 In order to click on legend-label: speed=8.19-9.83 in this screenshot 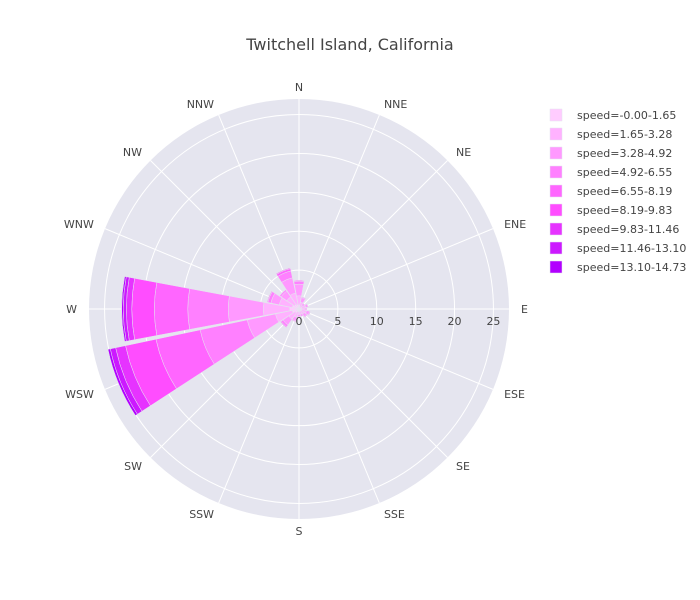, I will do `click(624, 210)`.